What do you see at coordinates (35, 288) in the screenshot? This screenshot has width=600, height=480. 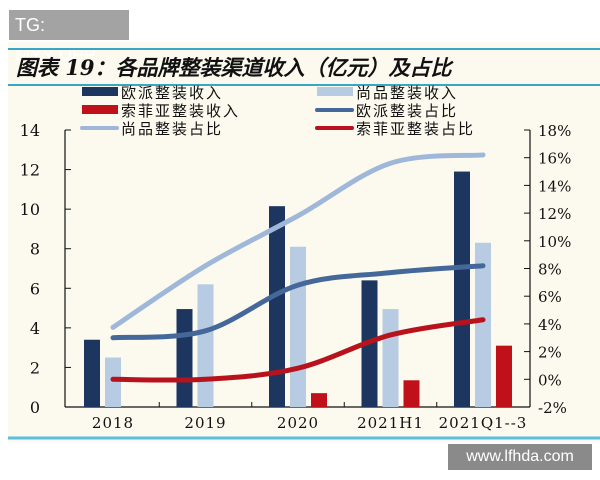 I see `left-tick-label: 6` at bounding box center [35, 288].